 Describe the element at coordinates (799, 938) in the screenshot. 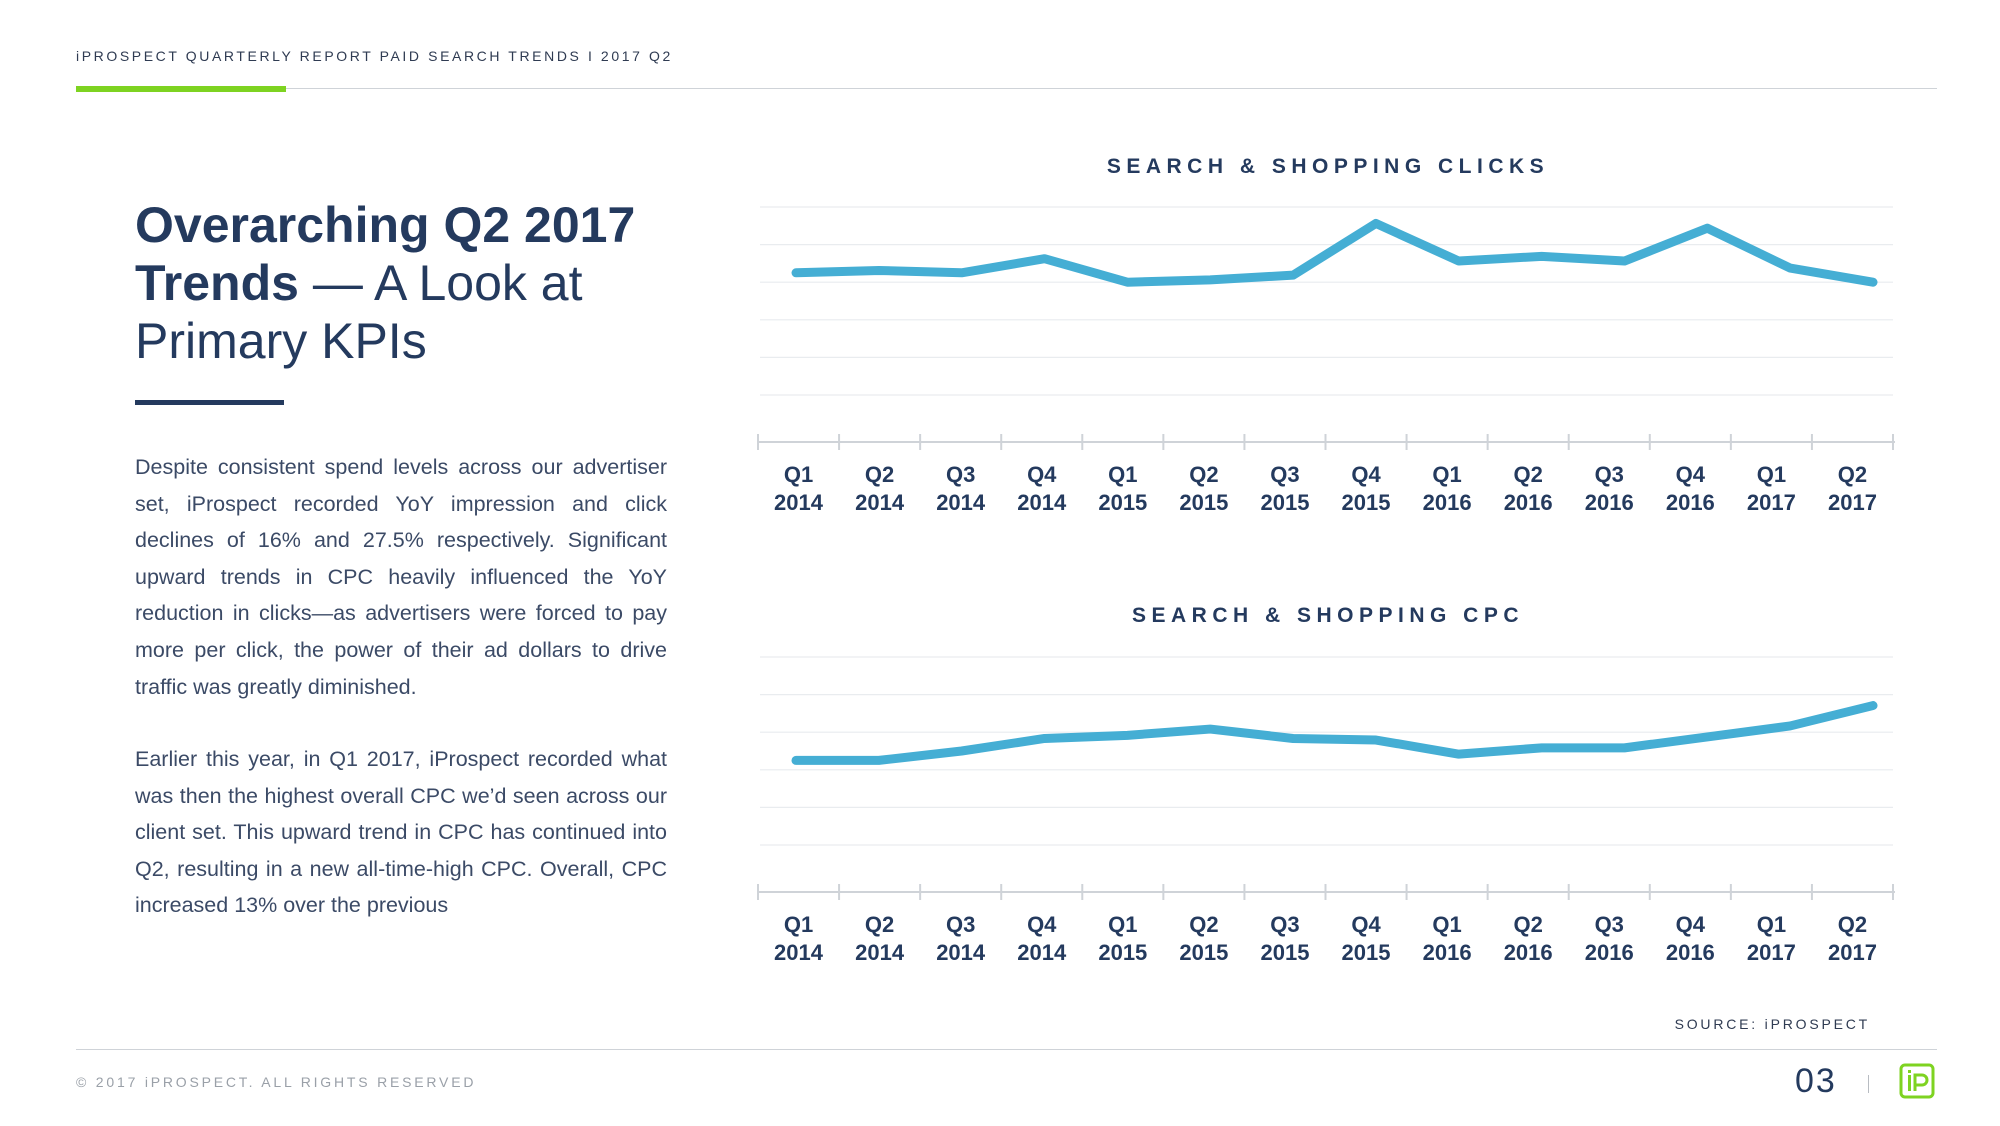

I see `cpc-x-tick-label: Q1 2014` at that location.